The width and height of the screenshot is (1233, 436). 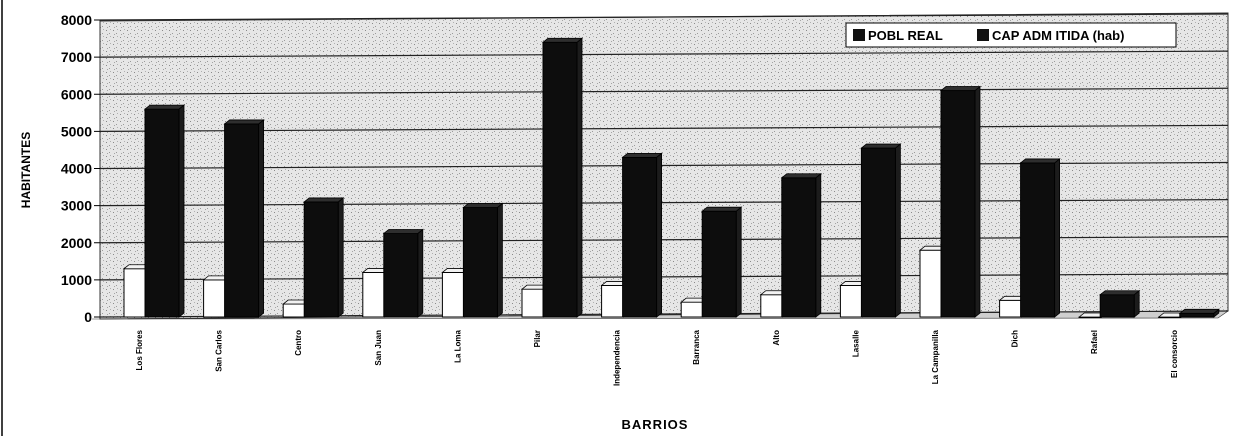 What do you see at coordinates (859, 35) in the screenshot?
I see `legend-swatch-pobl-real` at bounding box center [859, 35].